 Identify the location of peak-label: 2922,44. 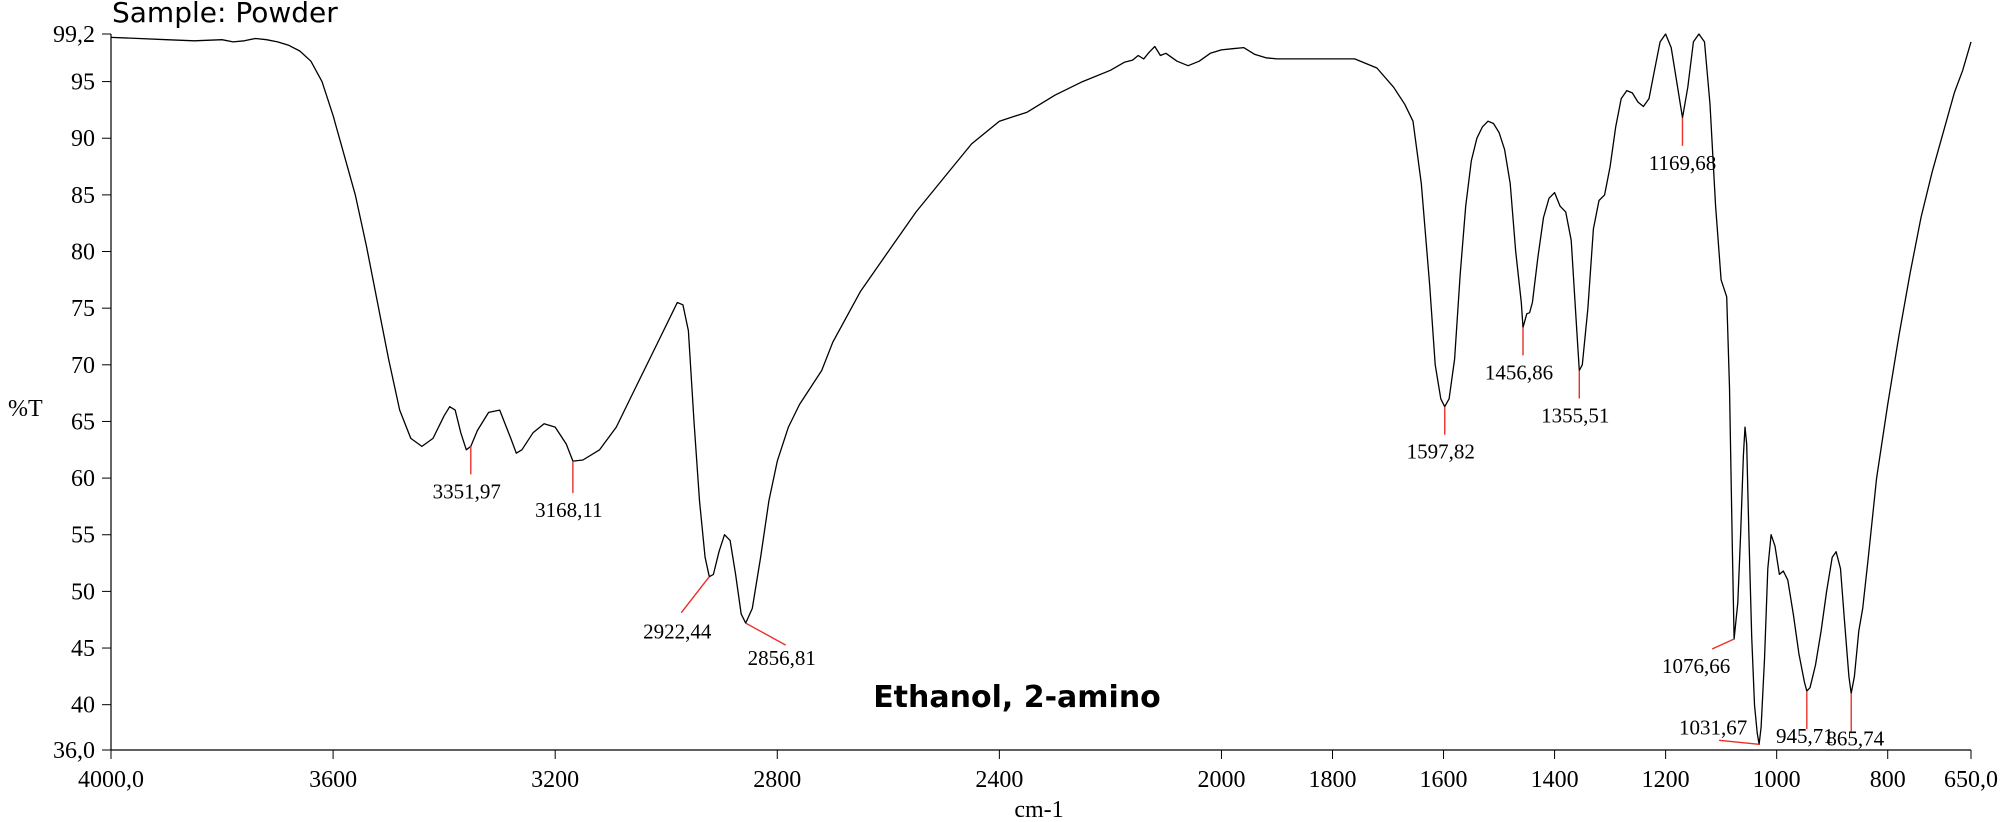
(677, 632).